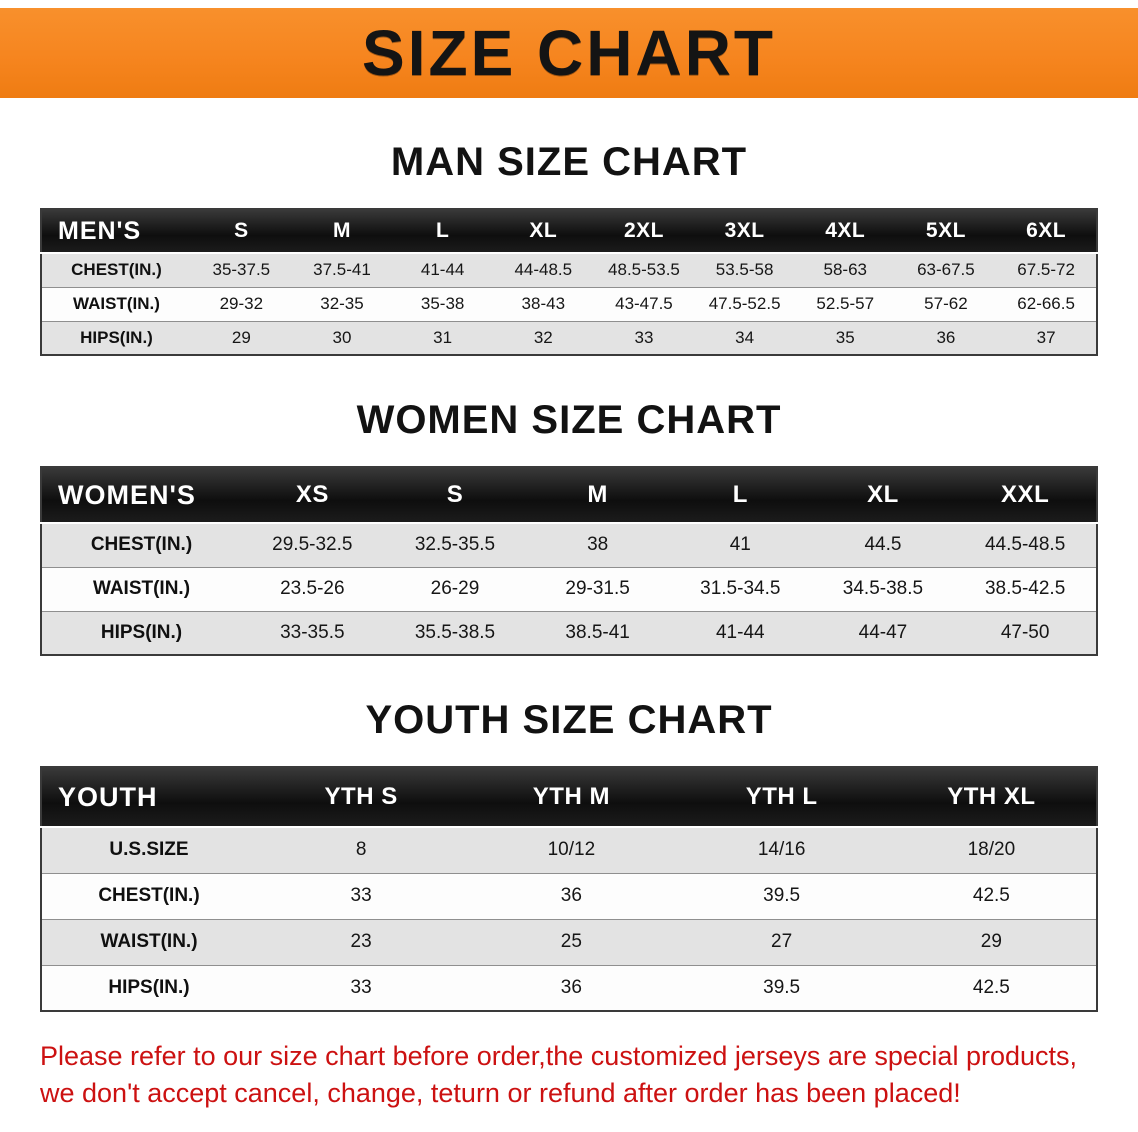 This screenshot has height=1132, width=1138. Describe the element at coordinates (543, 303) in the screenshot. I see `measurement-value: 38-43` at that location.